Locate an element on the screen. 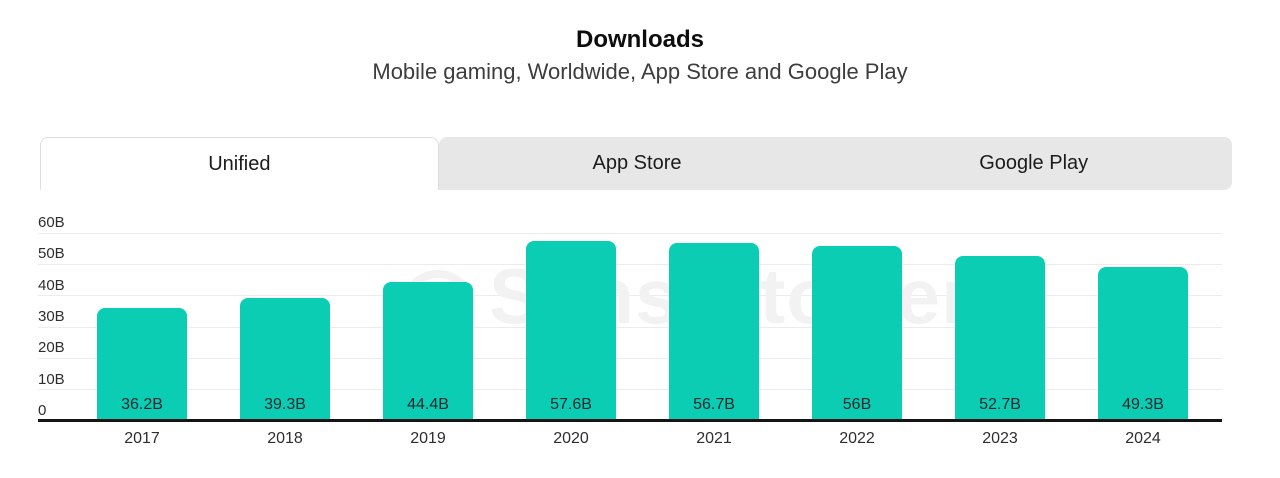 The height and width of the screenshot is (478, 1280). x-axis-category-label: 2022 is located at coordinates (857, 438).